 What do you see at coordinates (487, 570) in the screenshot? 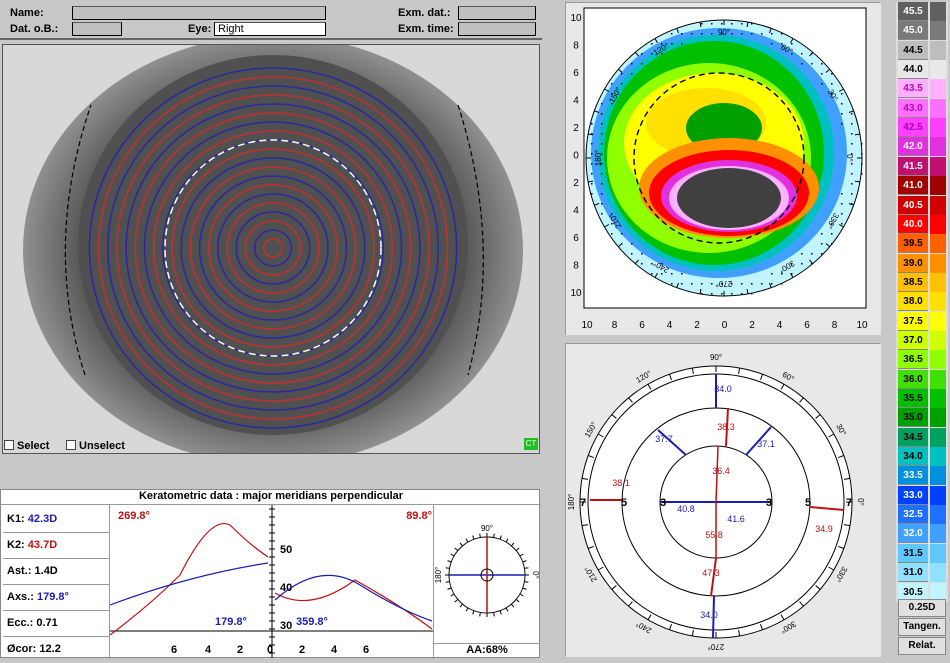
I see `mini-axis-dial: 90° 0° 180°` at bounding box center [487, 570].